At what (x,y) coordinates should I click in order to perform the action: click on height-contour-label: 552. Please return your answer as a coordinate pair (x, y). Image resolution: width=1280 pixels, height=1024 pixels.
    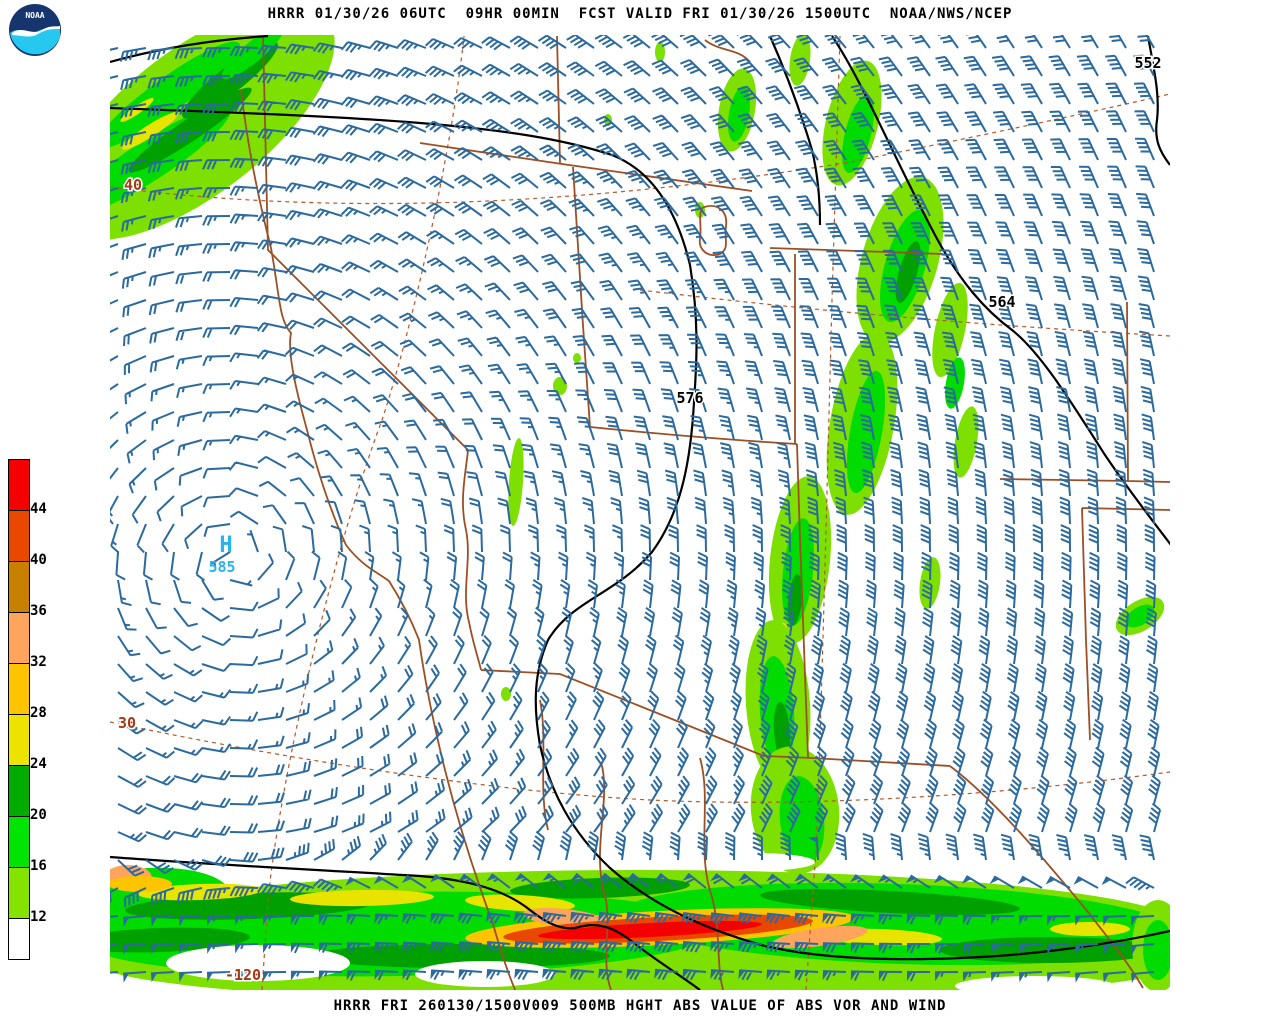
    Looking at the image, I should click on (1147, 63).